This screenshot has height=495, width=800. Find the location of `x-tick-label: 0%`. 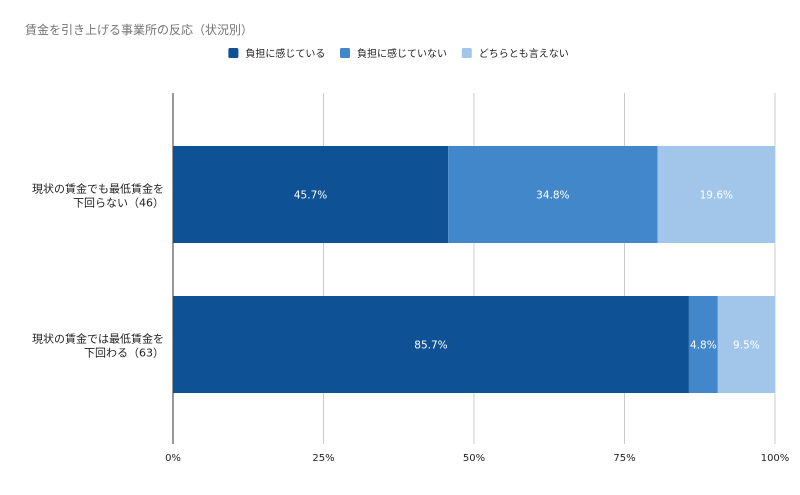

x-tick-label: 0% is located at coordinates (173, 458).